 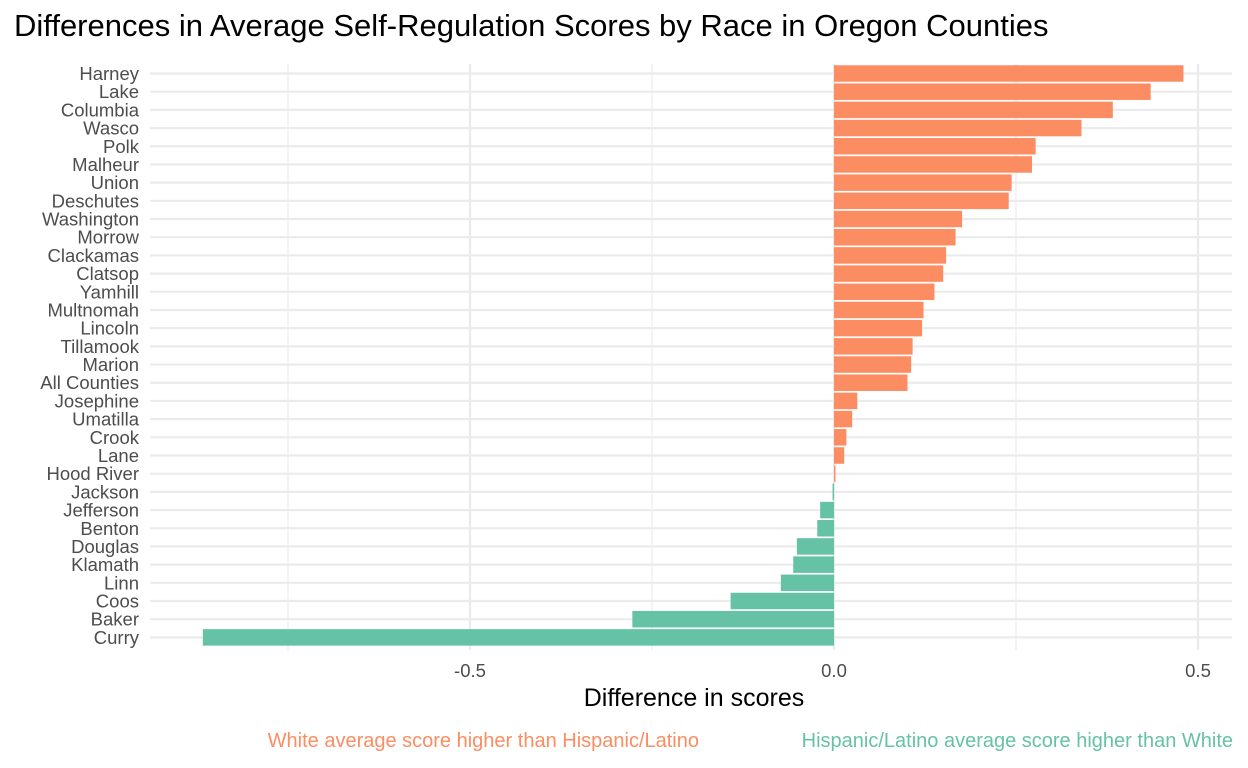 I want to click on bar-jefferson, so click(x=827, y=510).